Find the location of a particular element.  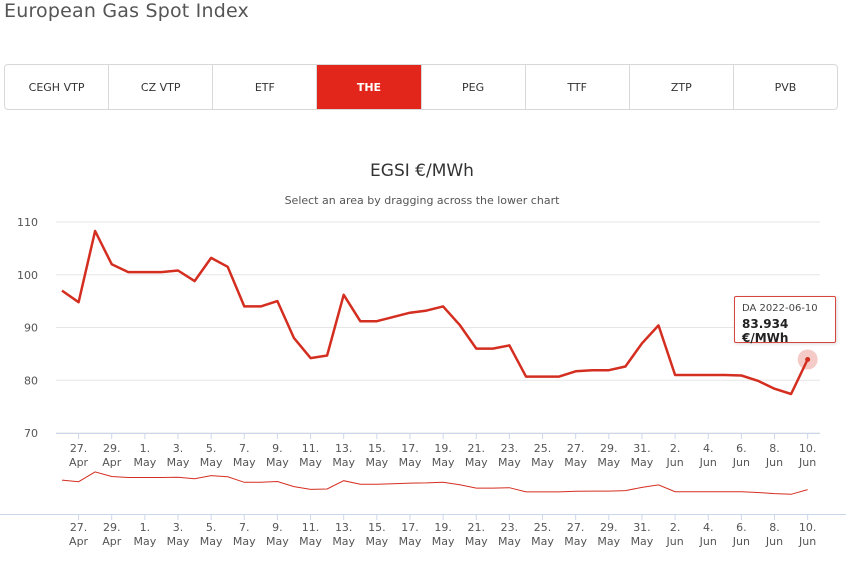

y-tick-label: 90 is located at coordinates (31, 328).